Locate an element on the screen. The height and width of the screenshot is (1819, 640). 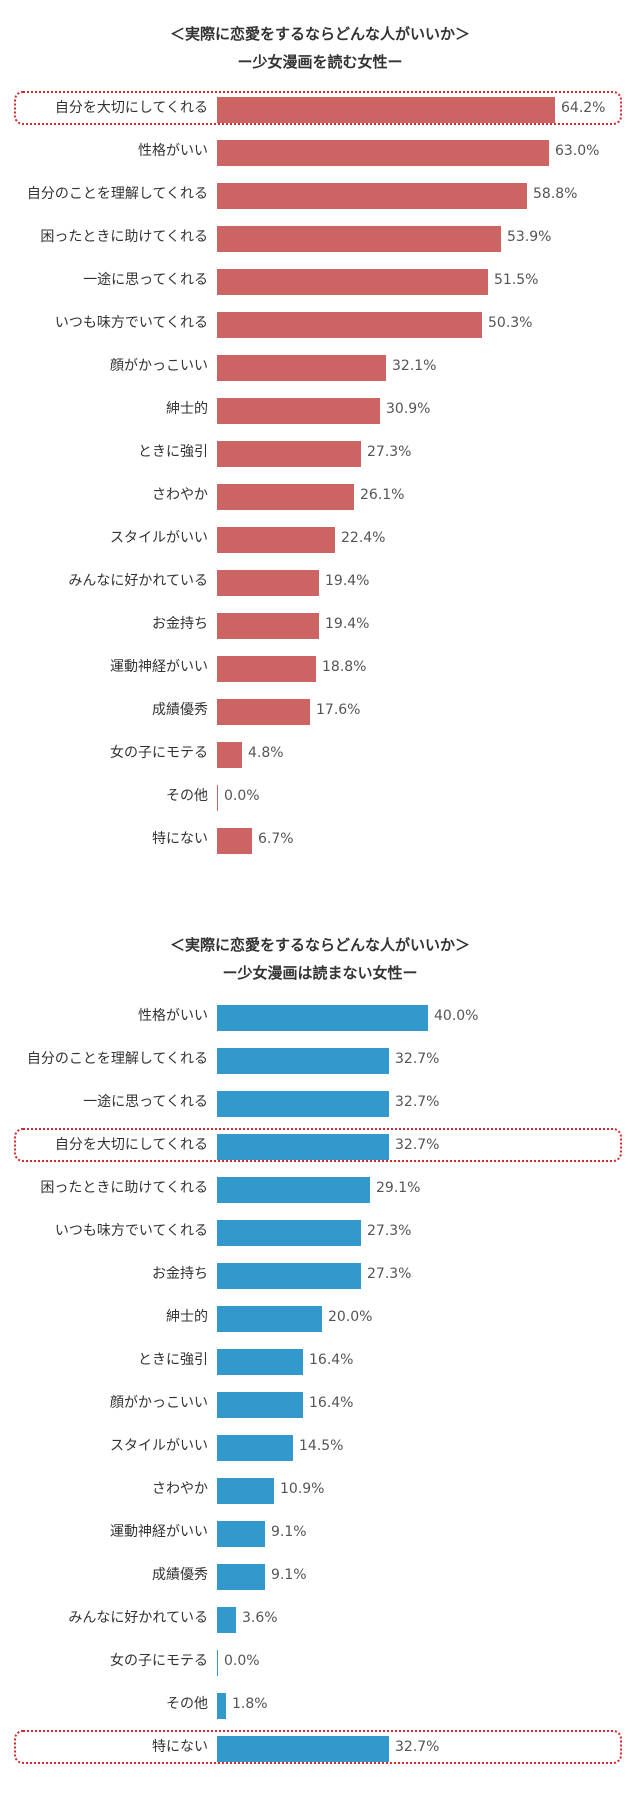
bar-row: 顔がかっこいい 32.1% is located at coordinates (320, 366).